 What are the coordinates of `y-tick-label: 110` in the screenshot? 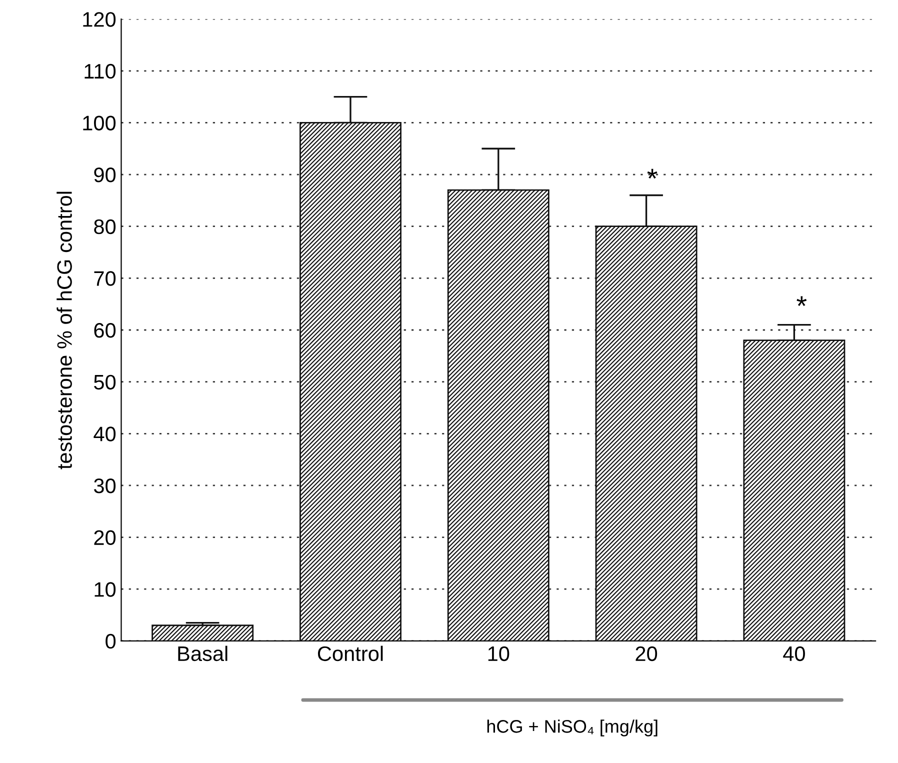 It's located at (100, 71).